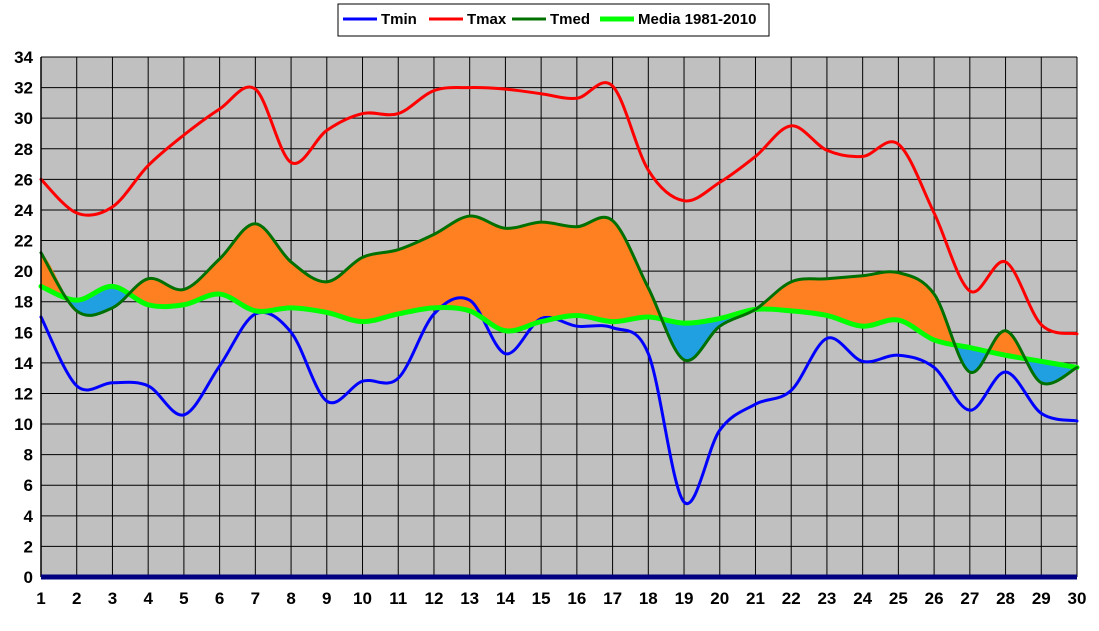 Image resolution: width=1099 pixels, height=631 pixels. I want to click on x-tick-label: 28, so click(1005, 598).